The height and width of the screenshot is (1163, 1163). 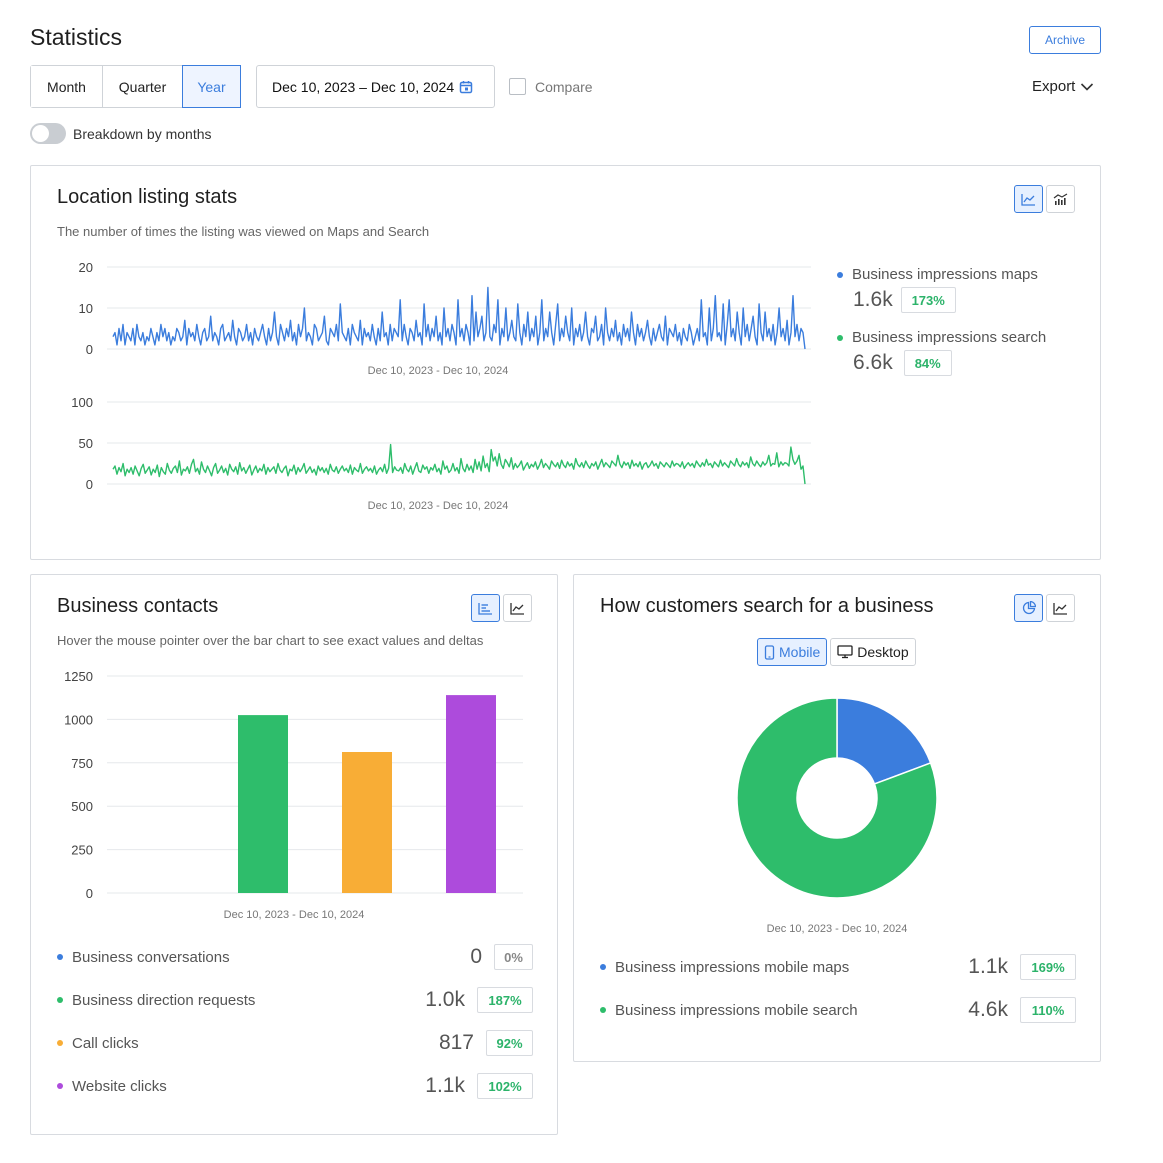 What do you see at coordinates (988, 1009) in the screenshot?
I see `search-legend-value: 4.6k` at bounding box center [988, 1009].